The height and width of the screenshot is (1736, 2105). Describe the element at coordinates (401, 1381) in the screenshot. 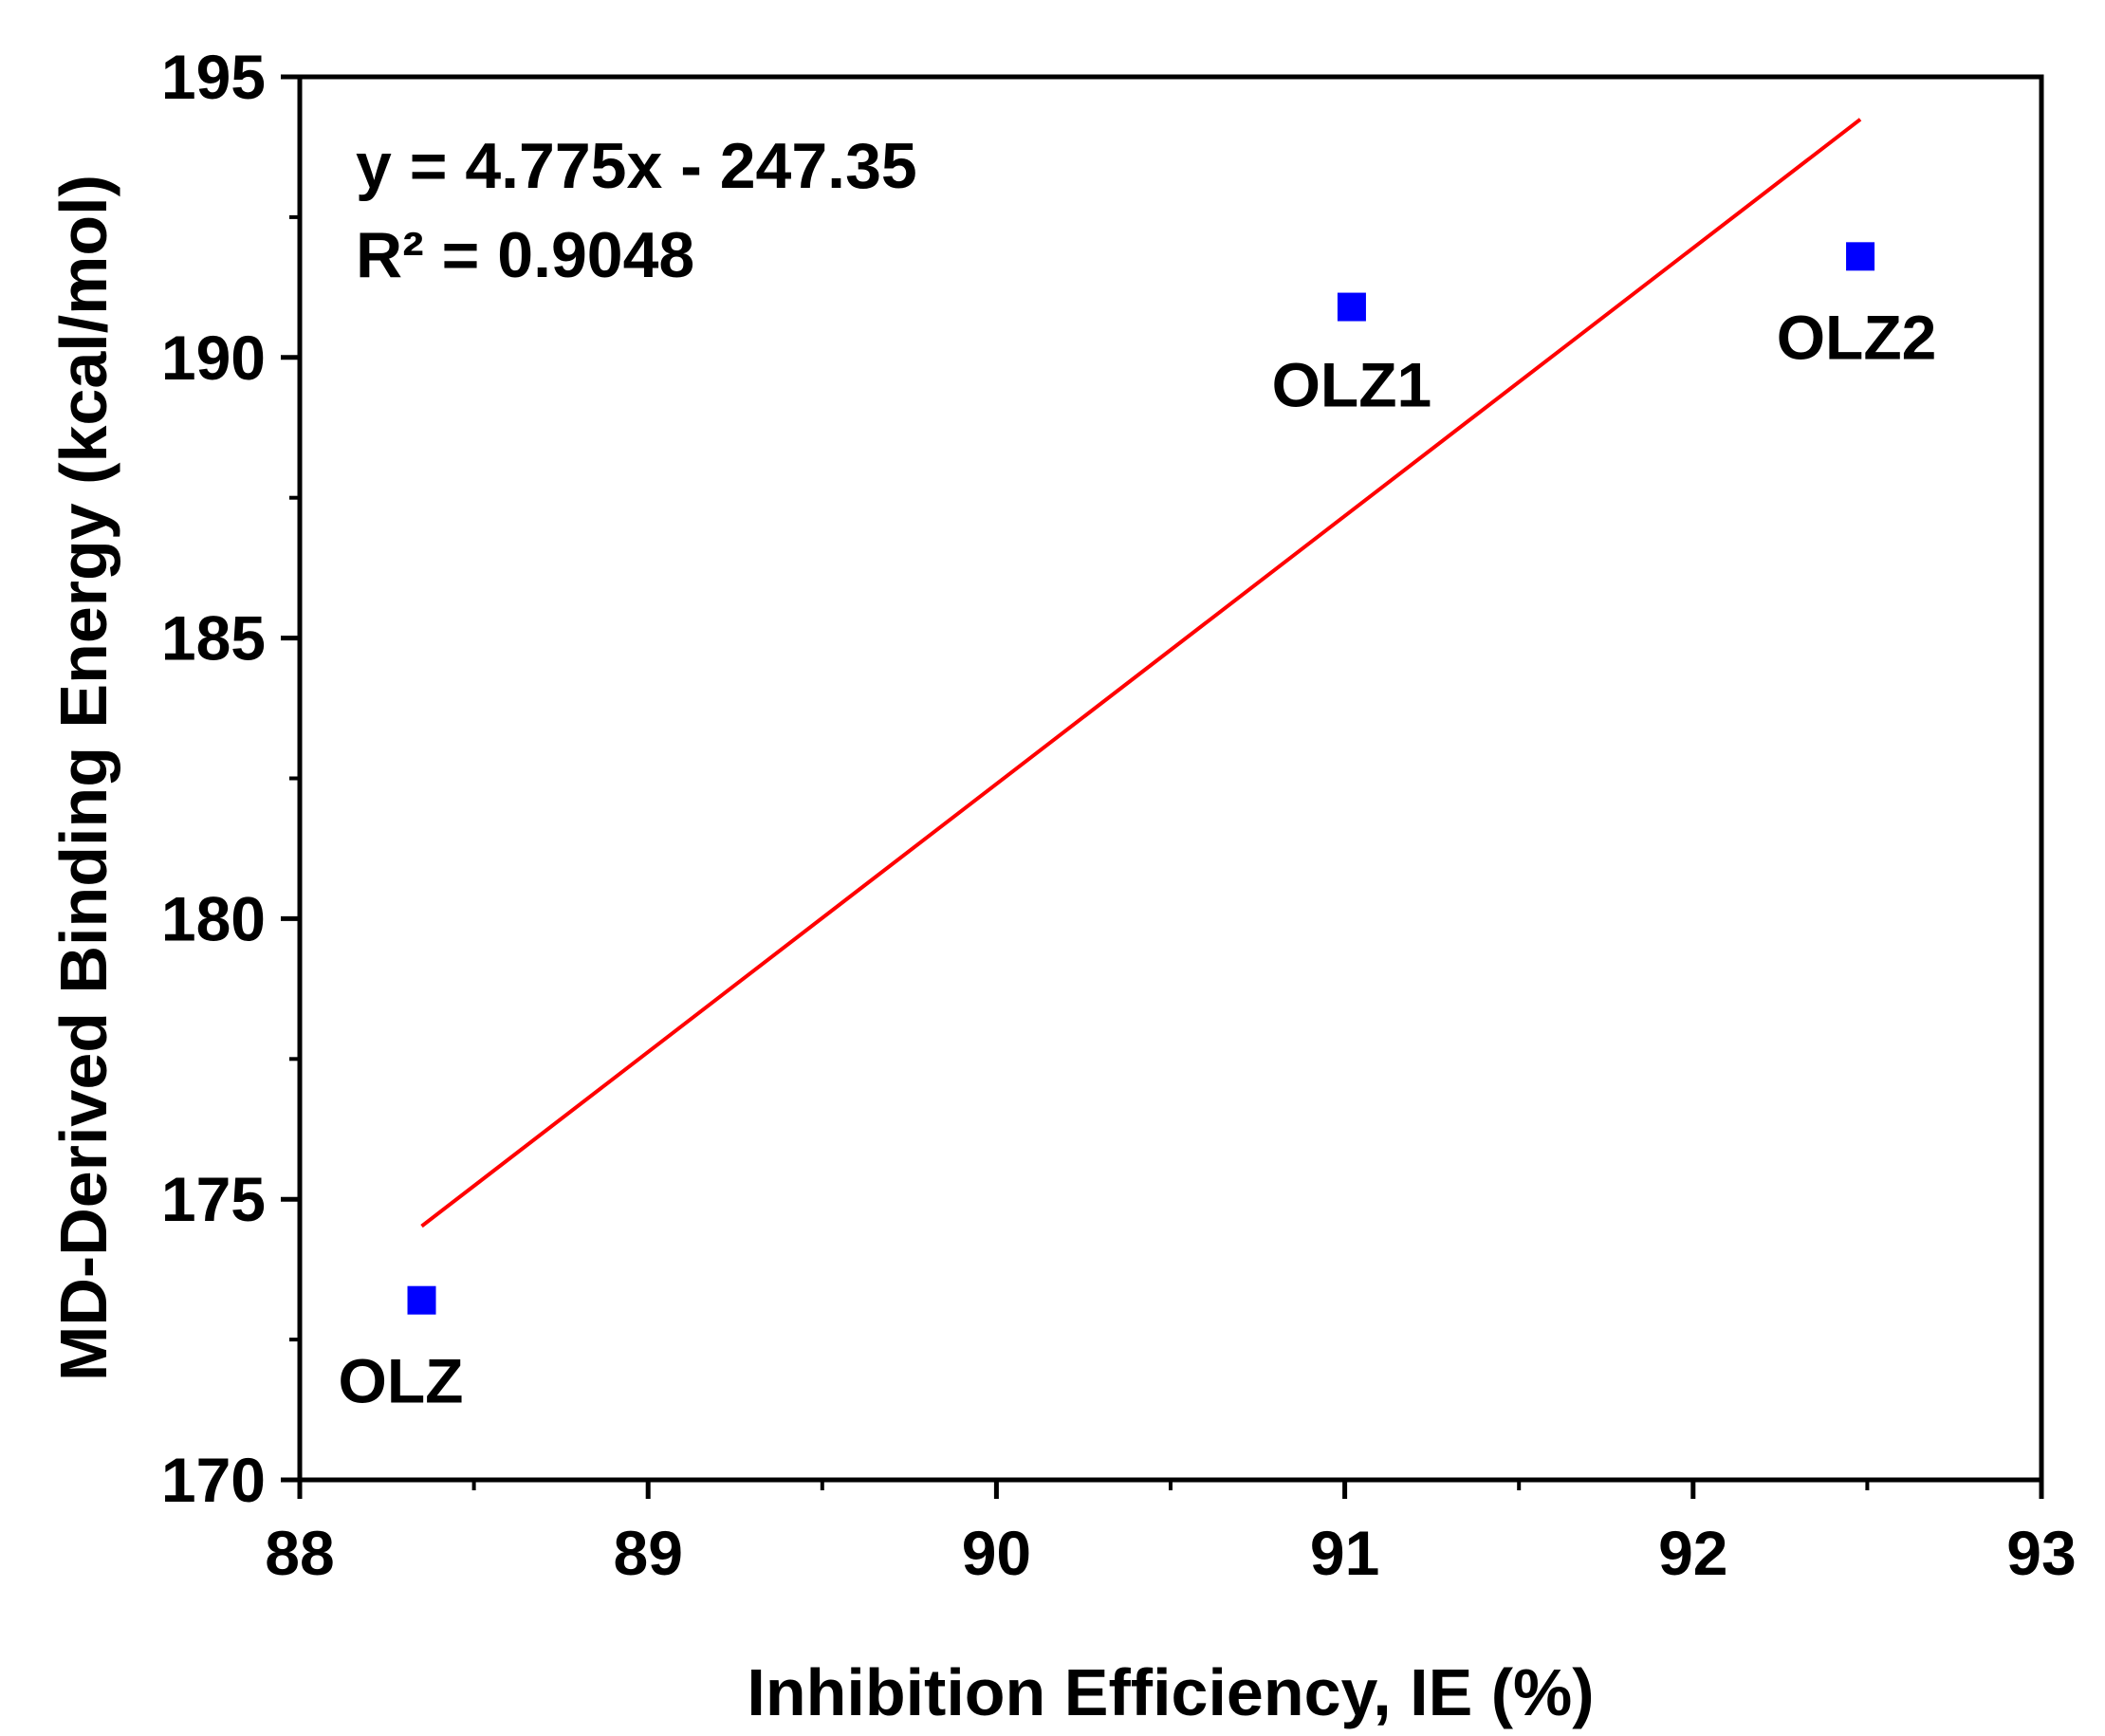

I see `point-label-olz: OLZ` at that location.